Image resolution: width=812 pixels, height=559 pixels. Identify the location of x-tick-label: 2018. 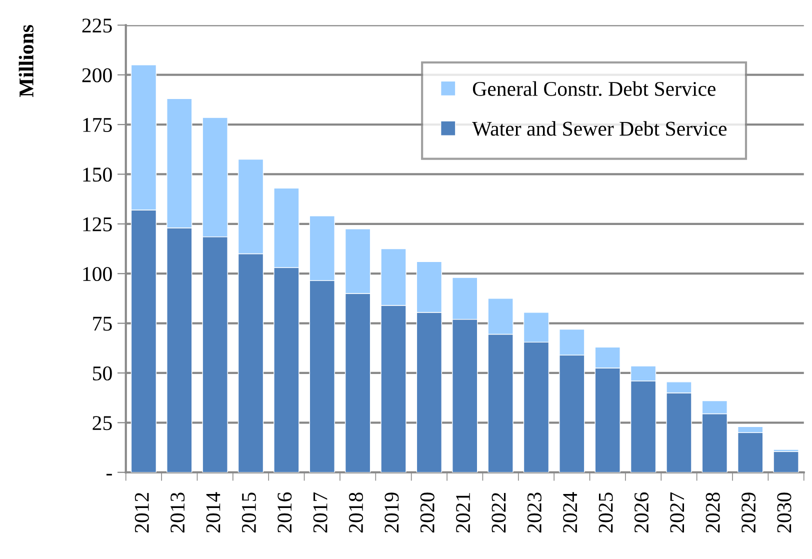
(356, 512).